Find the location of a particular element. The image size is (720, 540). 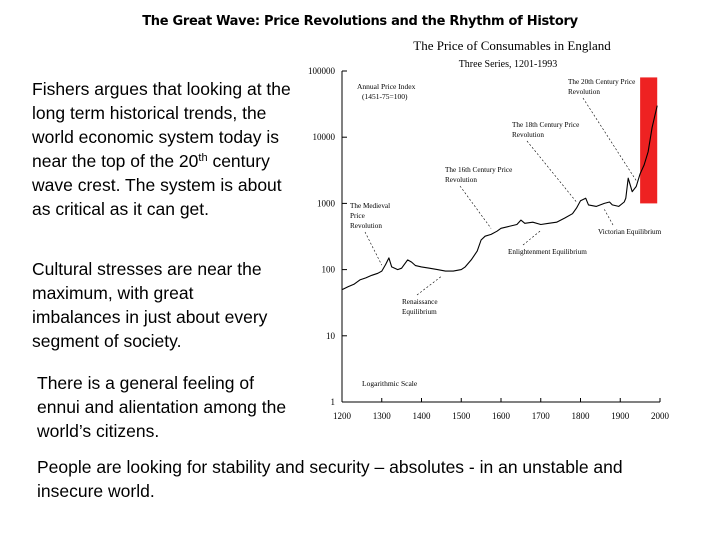

annotation-label: The 20th Century Price is located at coordinates (601, 82).